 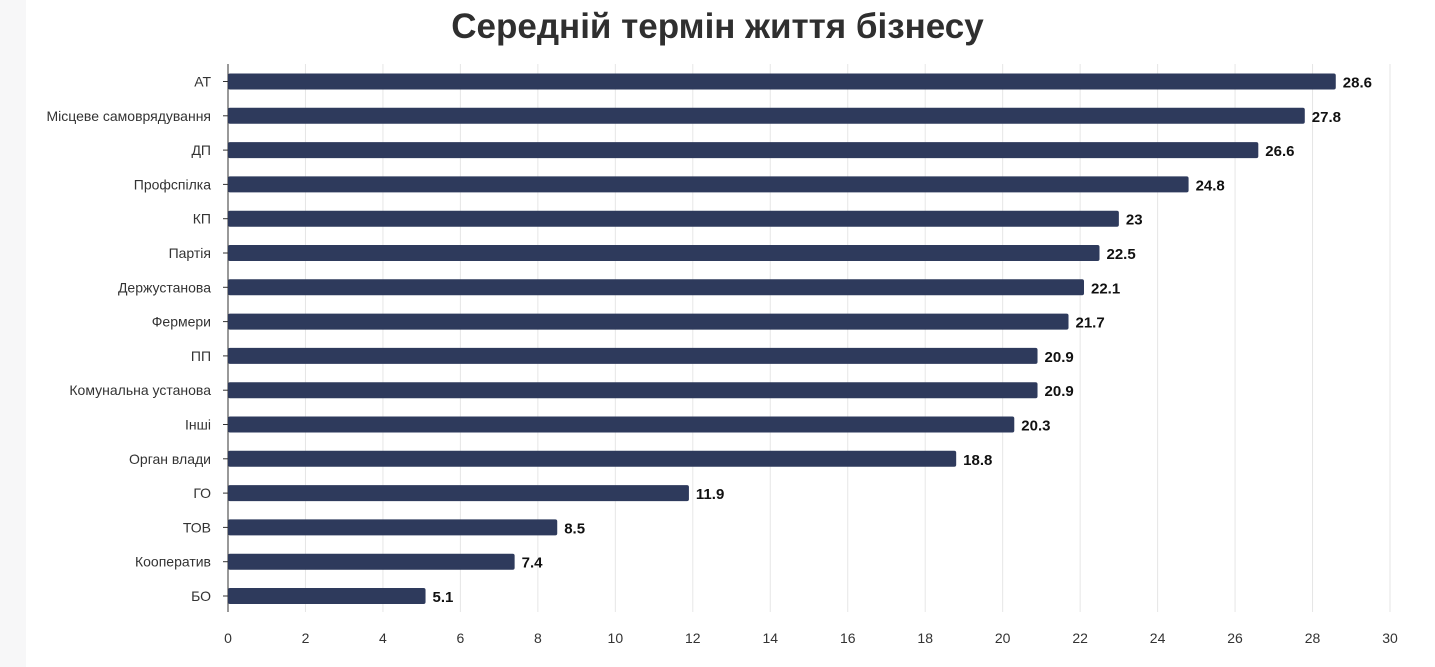 I want to click on category-label: Місцеве самоврядування, so click(x=129, y=116).